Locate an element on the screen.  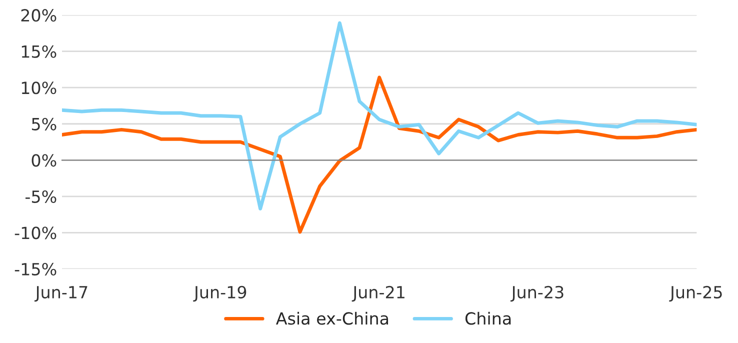
x-tick-label: Jun-19 is located at coordinates (219, 294).